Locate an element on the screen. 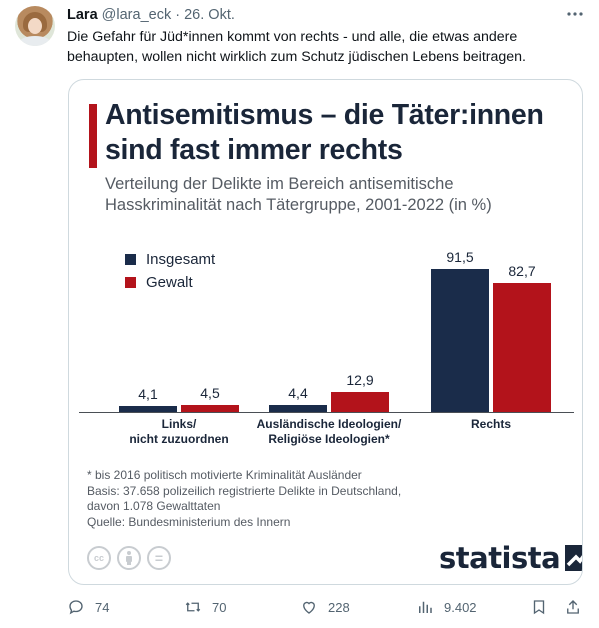 This screenshot has width=599, height=628. logo-text: statista is located at coordinates (500, 558).